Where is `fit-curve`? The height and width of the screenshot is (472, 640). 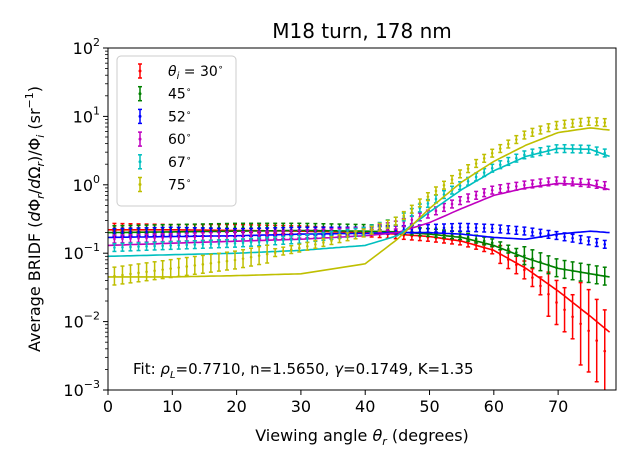
fit-curve is located at coordinates (359, 235).